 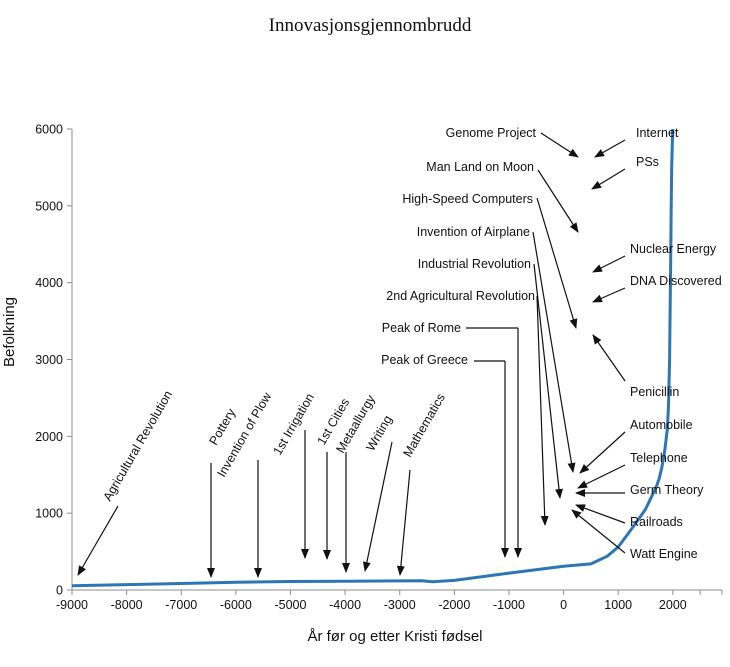 What do you see at coordinates (49, 206) in the screenshot?
I see `y-tick-label: 5000` at bounding box center [49, 206].